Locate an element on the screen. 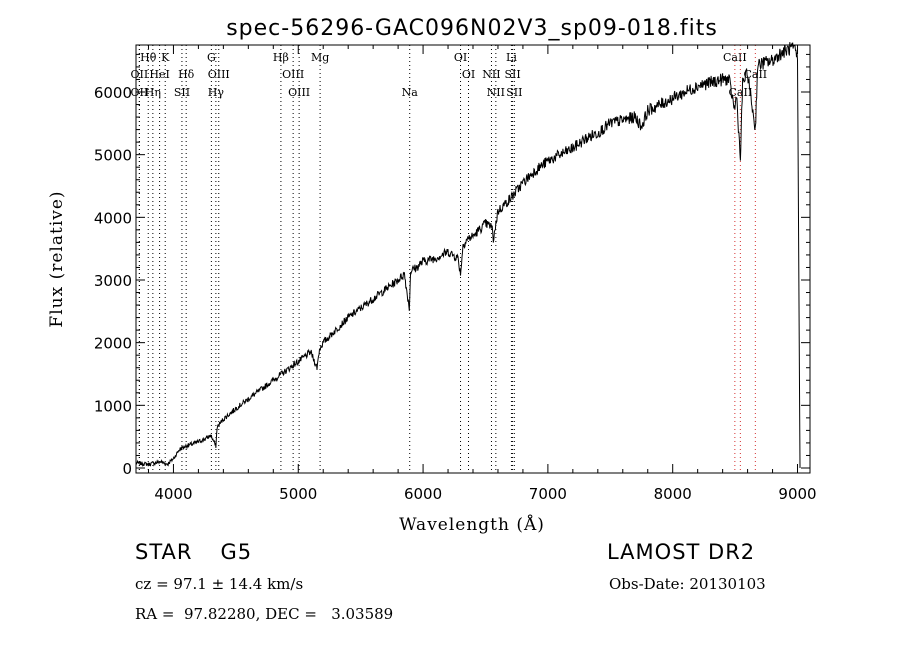 The image size is (900, 650). line-marker-label-21: OIII is located at coordinates (299, 92).